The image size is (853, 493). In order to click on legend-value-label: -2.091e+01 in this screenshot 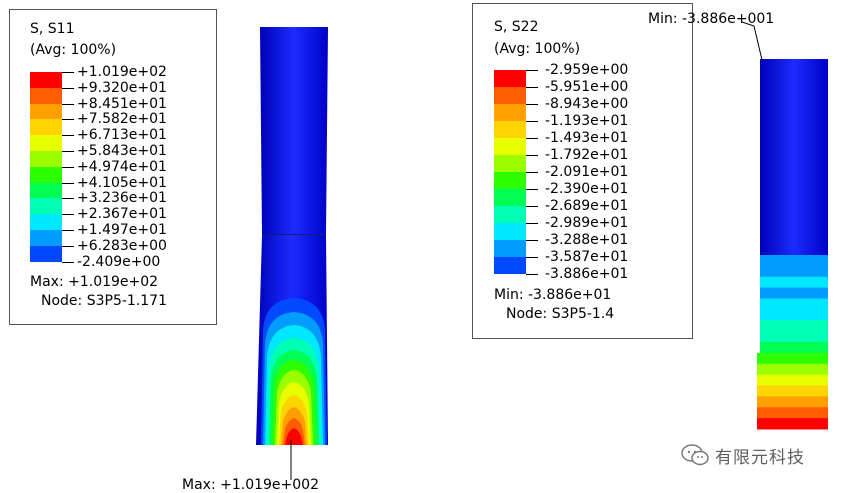, I will do `click(587, 172)`.